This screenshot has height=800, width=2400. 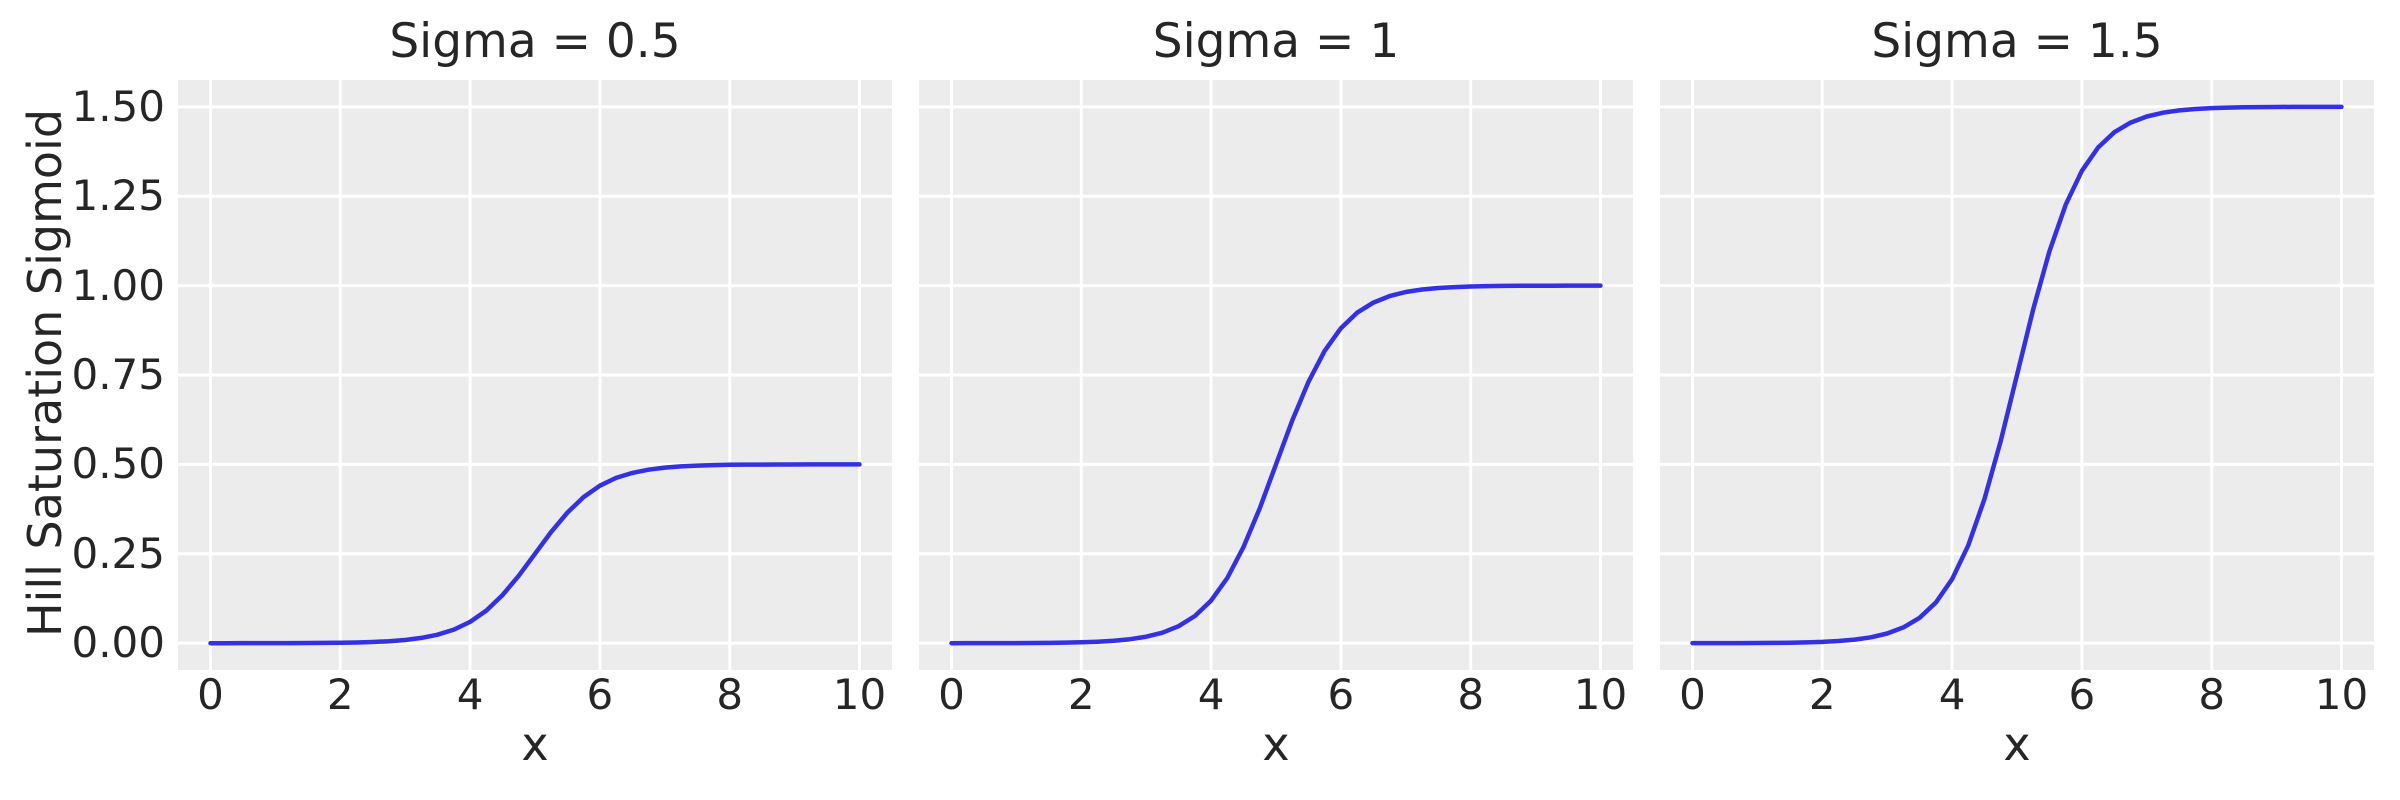 What do you see at coordinates (118, 285) in the screenshot?
I see `y-tick-label: 1.00` at bounding box center [118, 285].